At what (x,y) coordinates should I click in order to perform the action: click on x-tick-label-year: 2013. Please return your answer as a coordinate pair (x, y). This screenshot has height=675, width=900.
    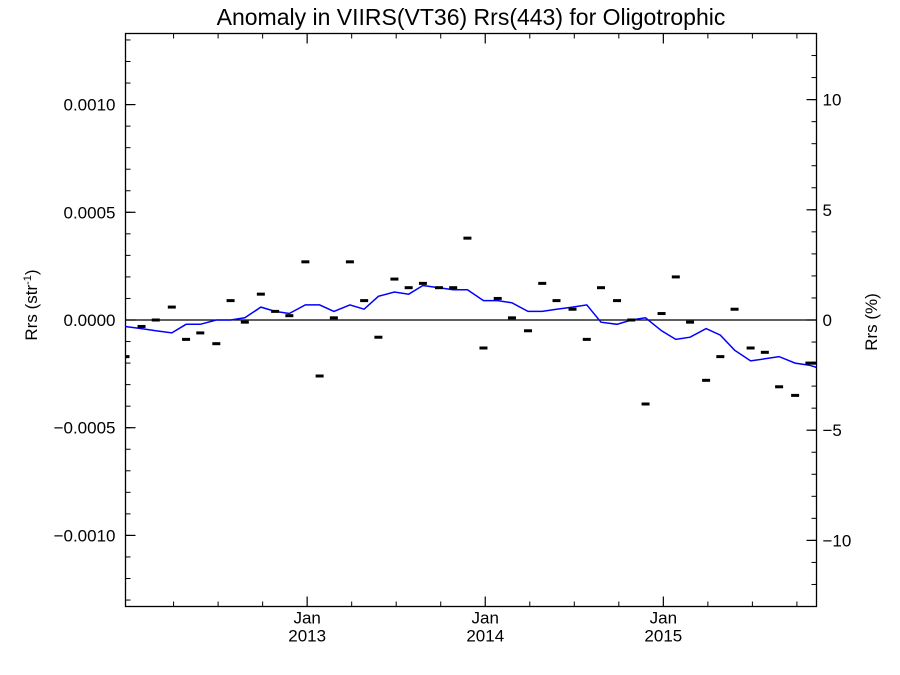
    Looking at the image, I should click on (307, 636).